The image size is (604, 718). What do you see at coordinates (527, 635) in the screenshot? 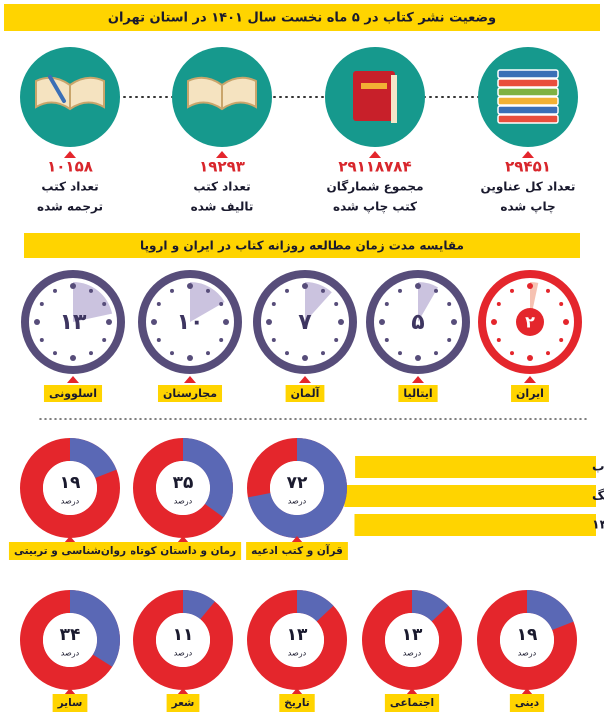
I see `donut-value: ۱۹` at bounding box center [527, 635].